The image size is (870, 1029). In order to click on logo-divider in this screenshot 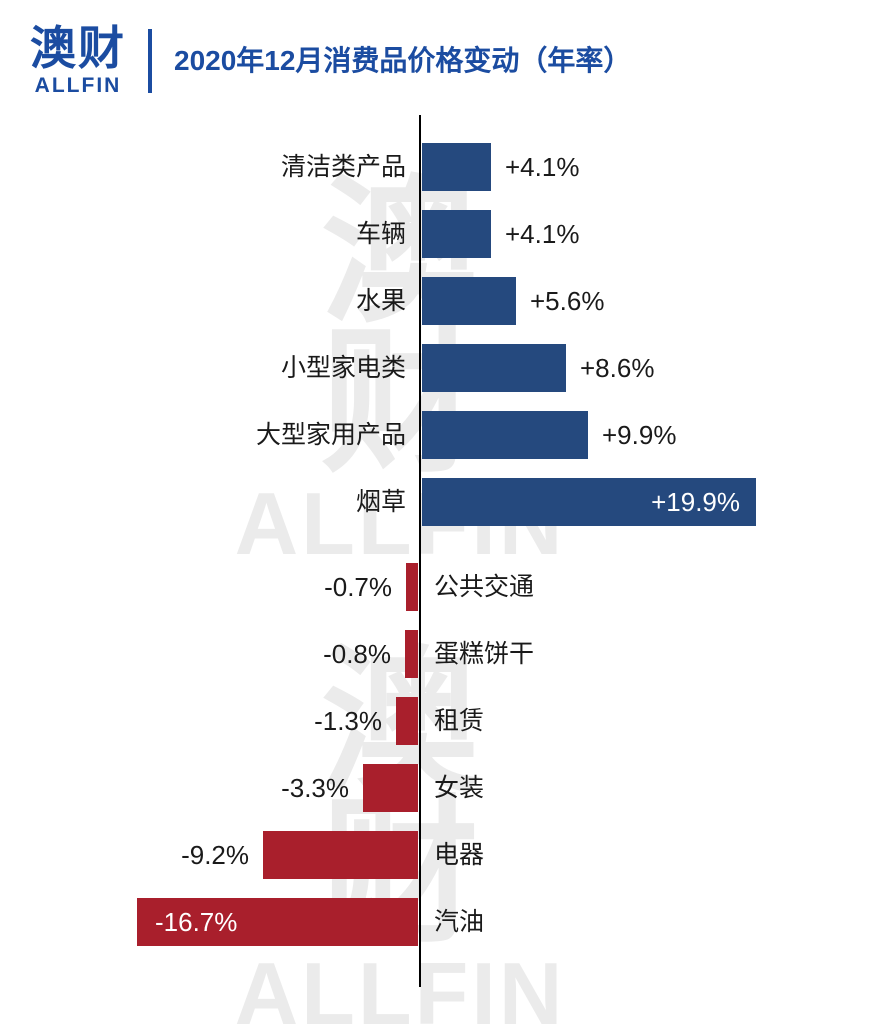, I will do `click(150, 61)`.